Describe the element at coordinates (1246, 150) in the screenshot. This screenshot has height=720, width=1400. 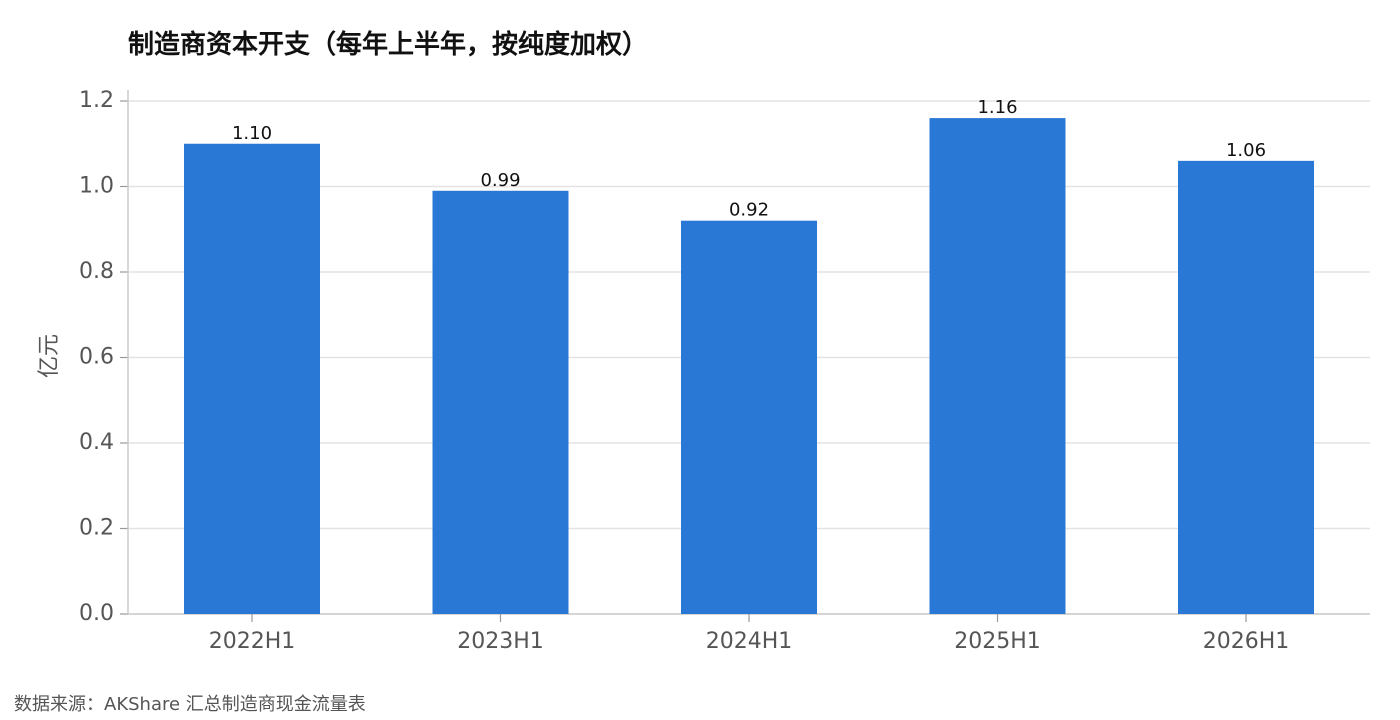
I see `bar-value-label: 1.06` at that location.